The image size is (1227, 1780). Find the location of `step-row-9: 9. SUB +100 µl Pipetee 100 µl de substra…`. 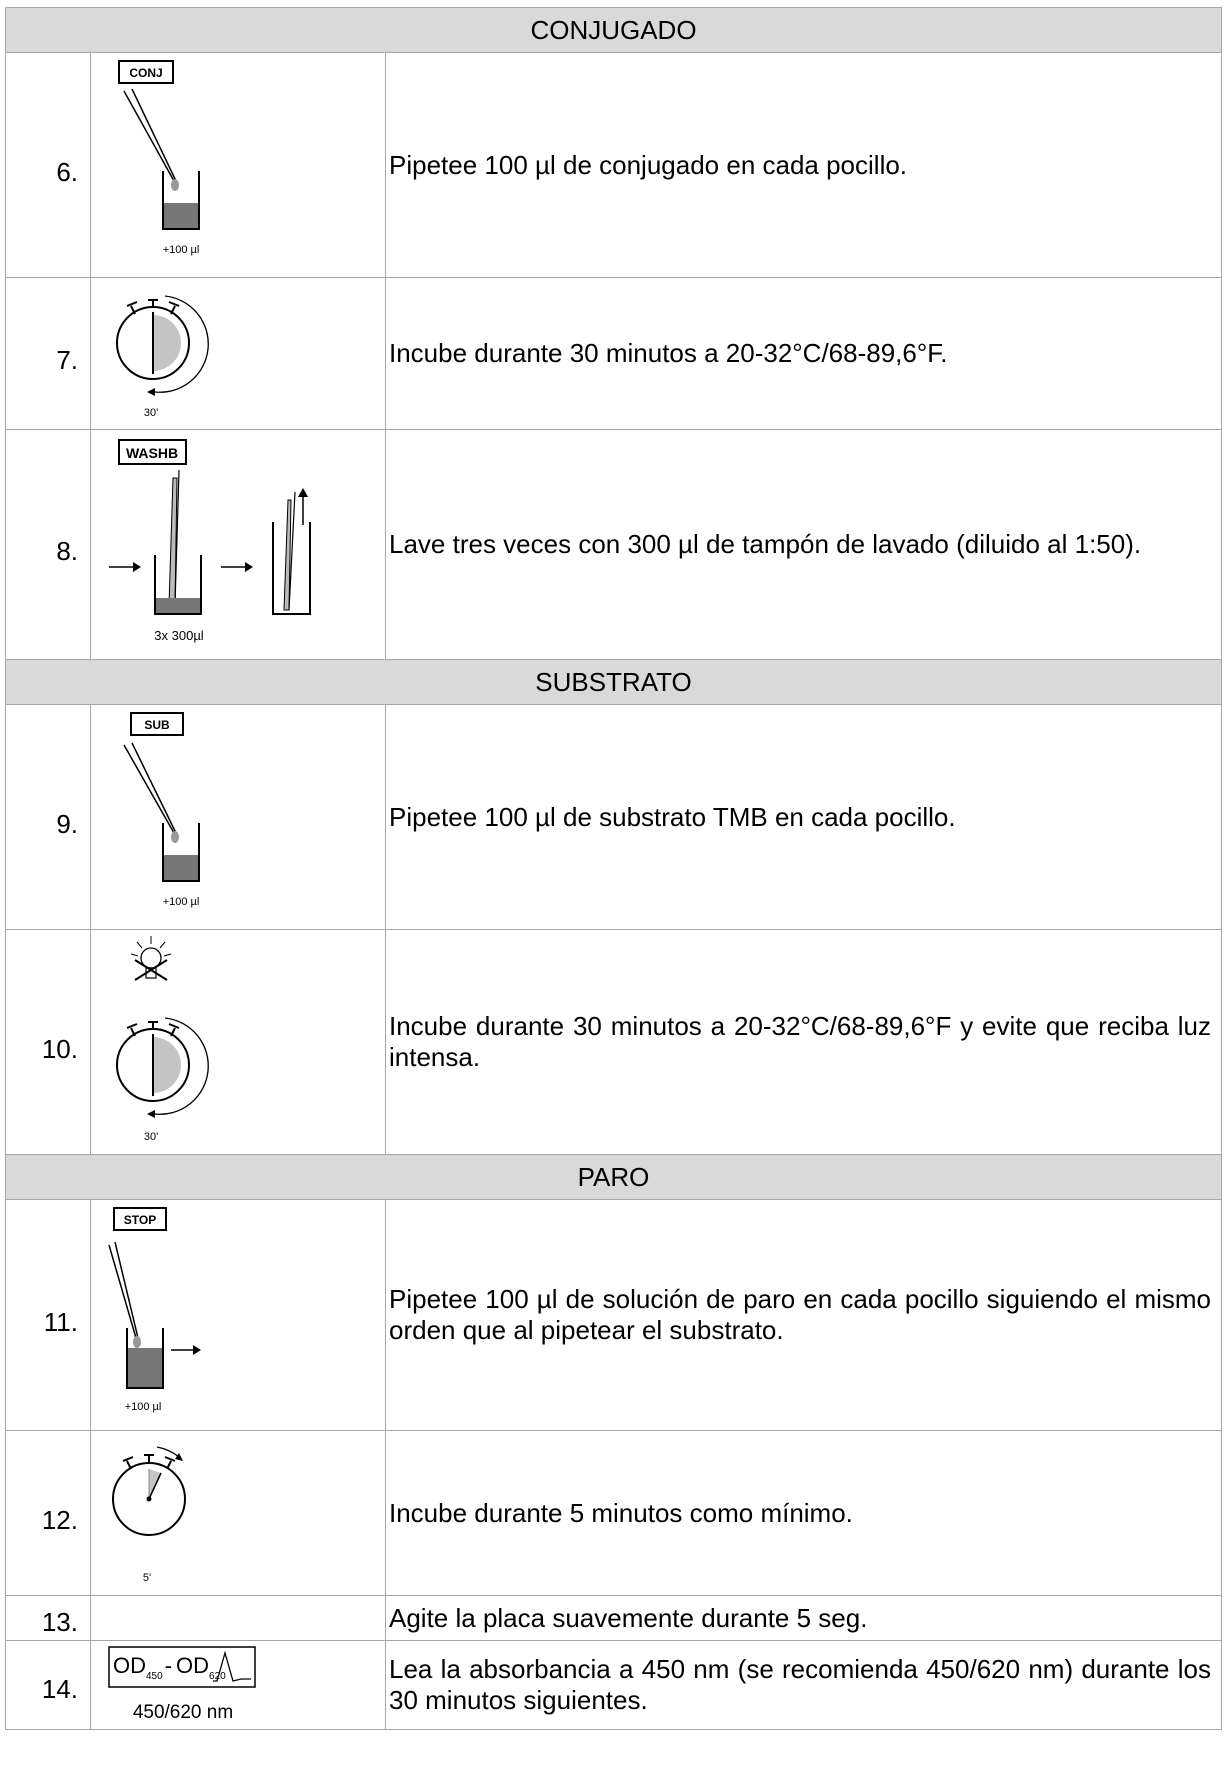

step-row-9: 9. SUB +100 µl Pipetee 100 µl de substra… is located at coordinates (613, 817).